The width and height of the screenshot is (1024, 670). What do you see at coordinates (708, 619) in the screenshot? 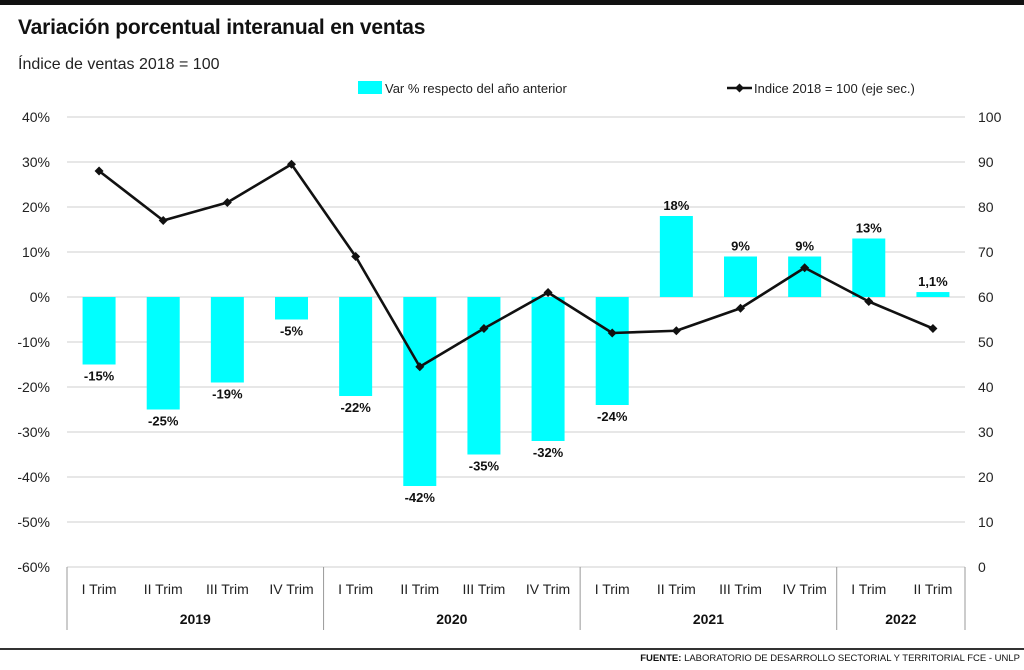
I see `year-label: 2021` at bounding box center [708, 619].